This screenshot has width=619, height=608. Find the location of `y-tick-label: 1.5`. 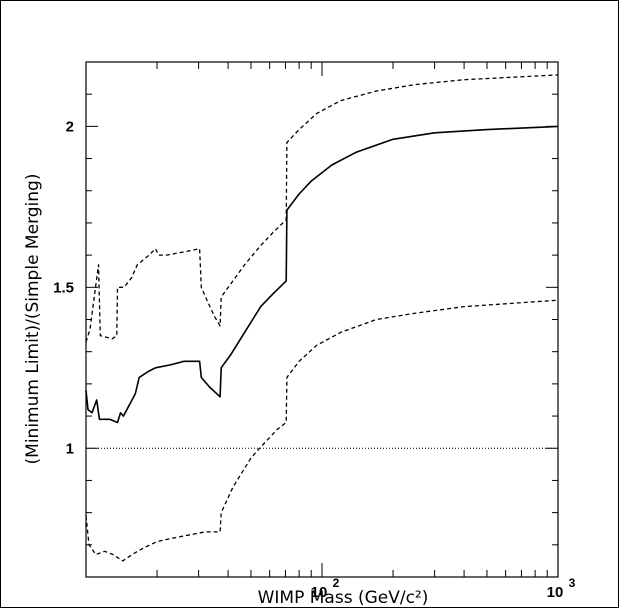

y-tick-label: 1.5 is located at coordinates (63, 287).